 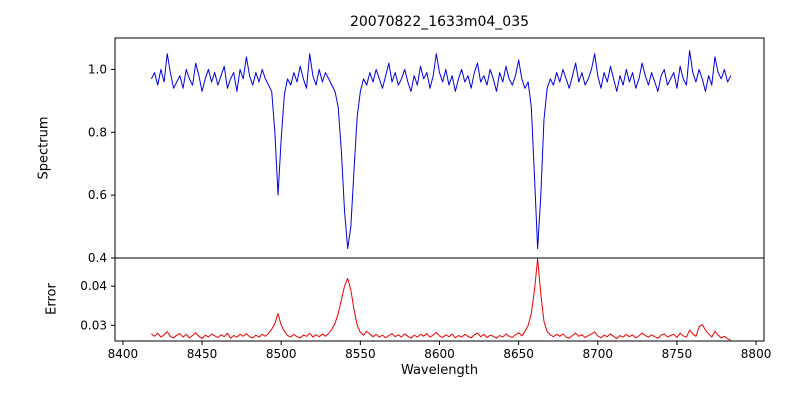 What do you see at coordinates (360, 354) in the screenshot?
I see `x-tick-label: 8550` at bounding box center [360, 354].